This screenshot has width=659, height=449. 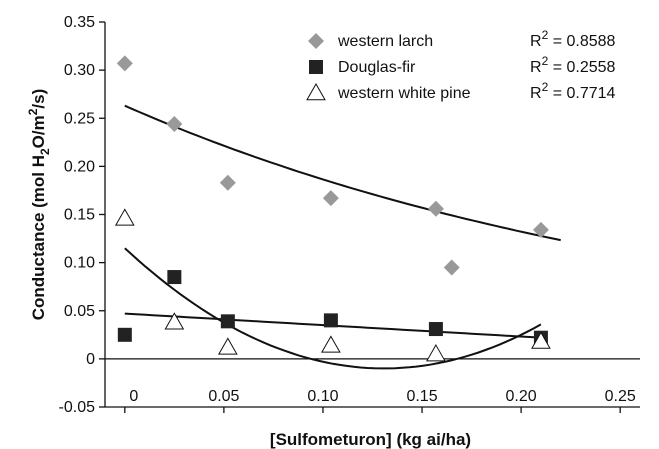 I want to click on x-tick-label: 0.20, so click(x=521, y=396).